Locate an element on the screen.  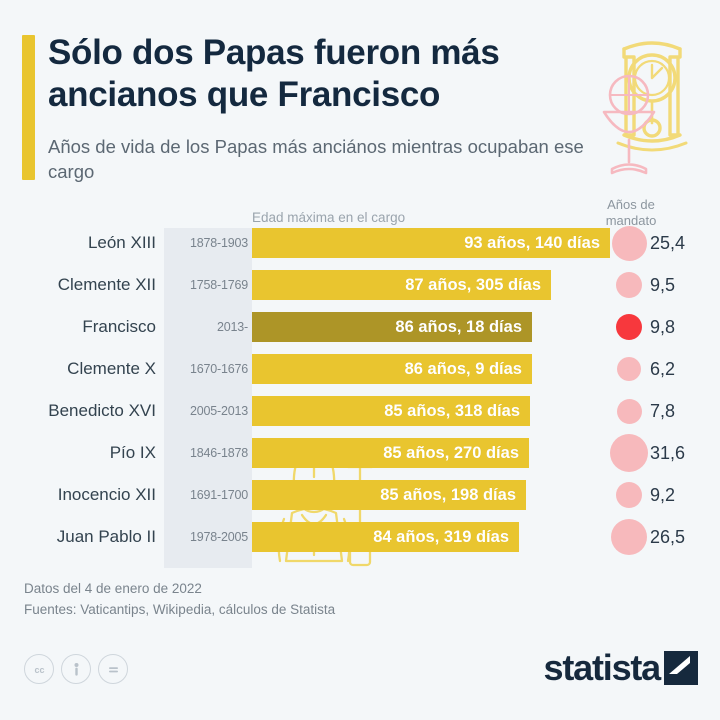
pope-name: León XIII is located at coordinates (121, 242).